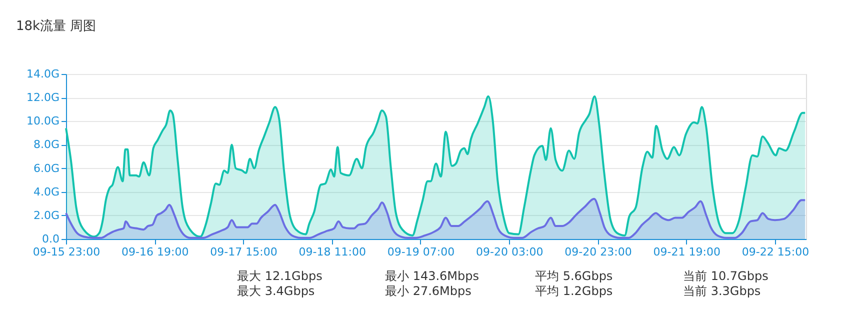 This screenshot has height=317, width=843. I want to click on y-tick-label: 8.0G, so click(46, 145).